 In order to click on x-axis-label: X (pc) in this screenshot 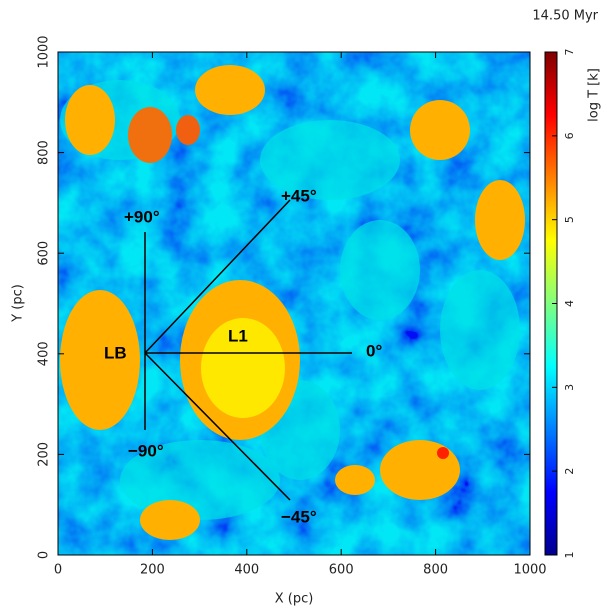, I will do `click(294, 599)`.